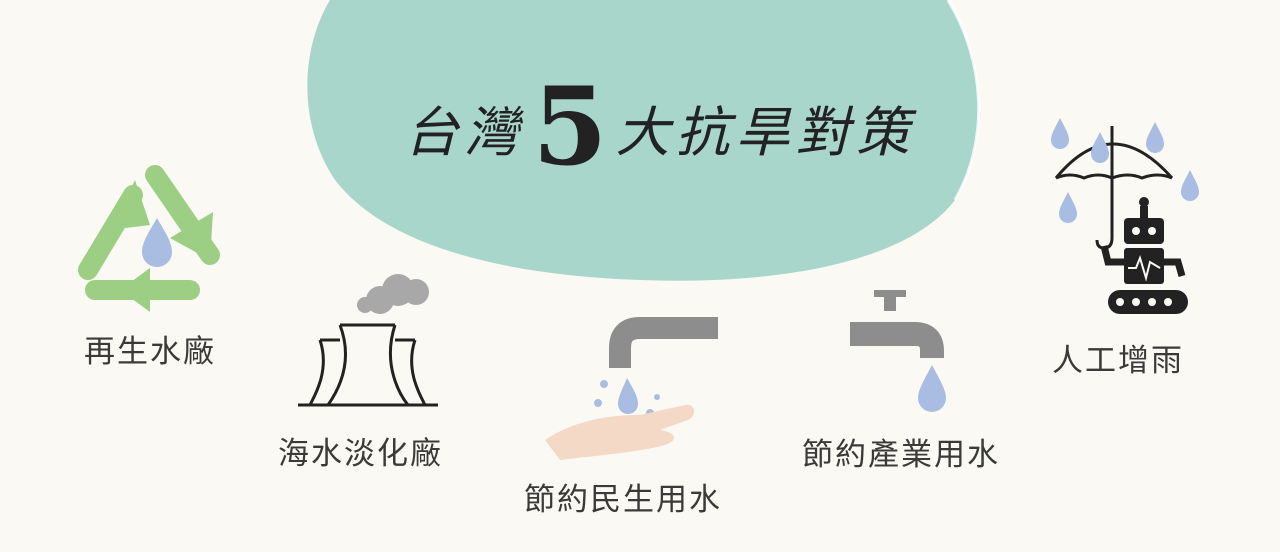 The height and width of the screenshot is (552, 1280). I want to click on strategy-label-domestic-saving: 節約民生用水, so click(623, 500).